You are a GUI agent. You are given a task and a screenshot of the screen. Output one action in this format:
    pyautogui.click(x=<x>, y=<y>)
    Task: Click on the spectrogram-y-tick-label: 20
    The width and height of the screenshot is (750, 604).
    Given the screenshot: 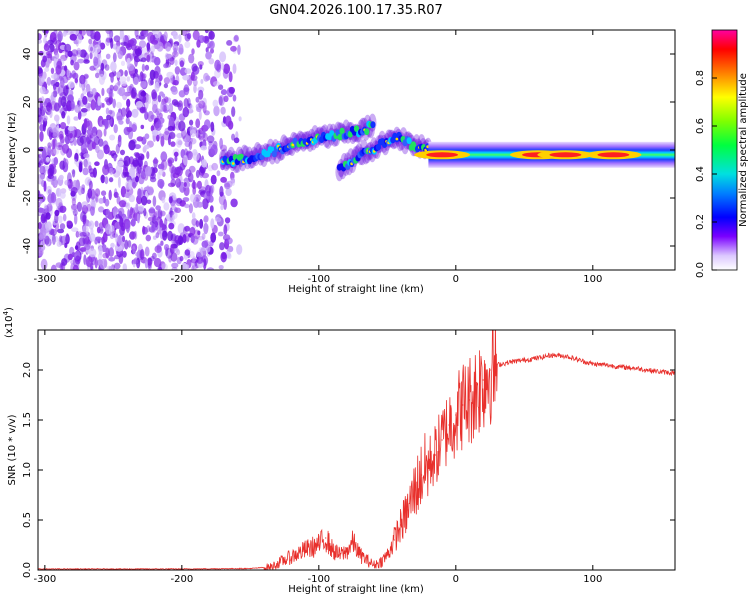 What is the action you would take?
    pyautogui.click(x=27, y=102)
    